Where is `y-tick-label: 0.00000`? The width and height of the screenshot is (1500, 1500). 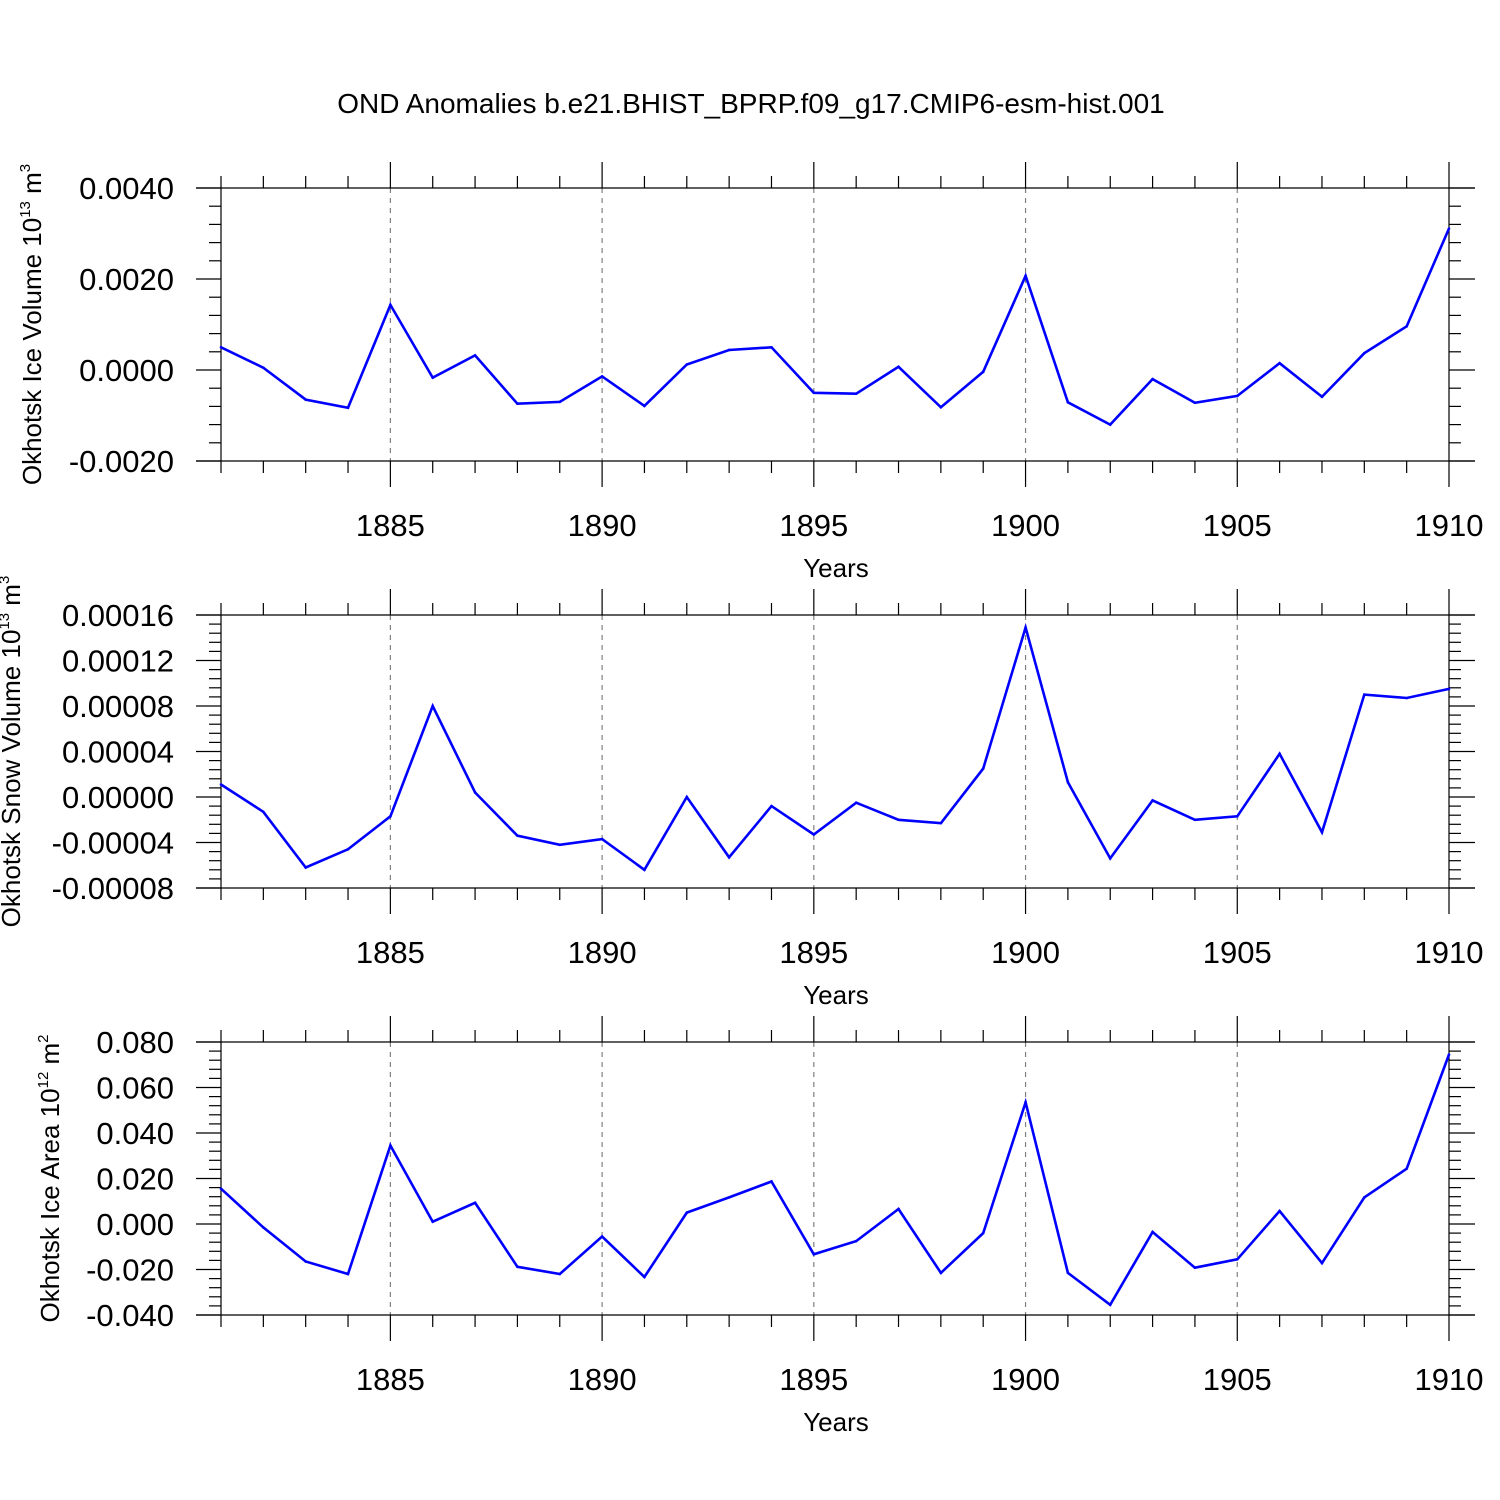 y-tick-label: 0.00000 is located at coordinates (118, 797).